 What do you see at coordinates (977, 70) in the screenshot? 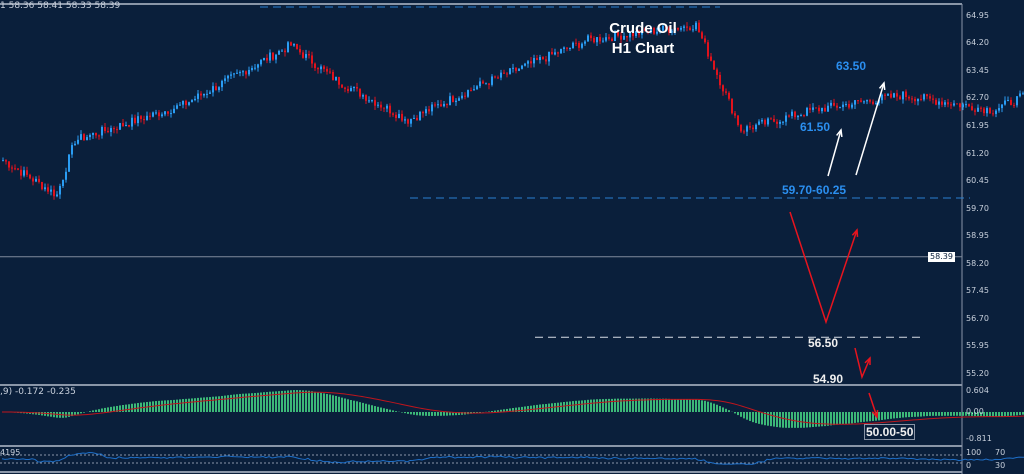
I see `price-tick: 63.45` at bounding box center [977, 70].